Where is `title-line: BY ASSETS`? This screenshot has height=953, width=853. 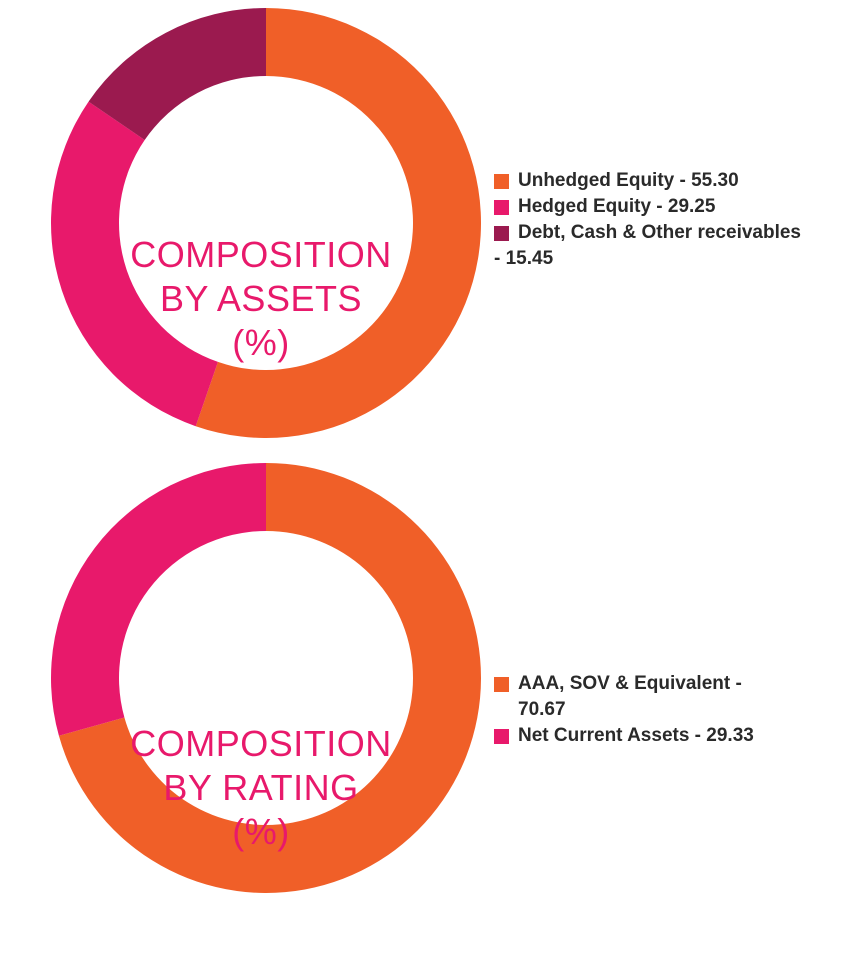
title-line: BY ASSETS is located at coordinates (261, 298).